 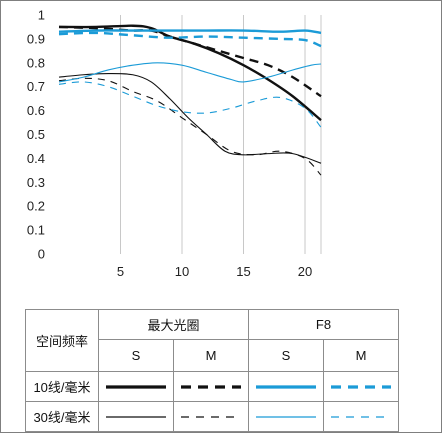 What do you see at coordinates (36, 230) in the screenshot?
I see `y-tick-label: 0.1` at bounding box center [36, 230].